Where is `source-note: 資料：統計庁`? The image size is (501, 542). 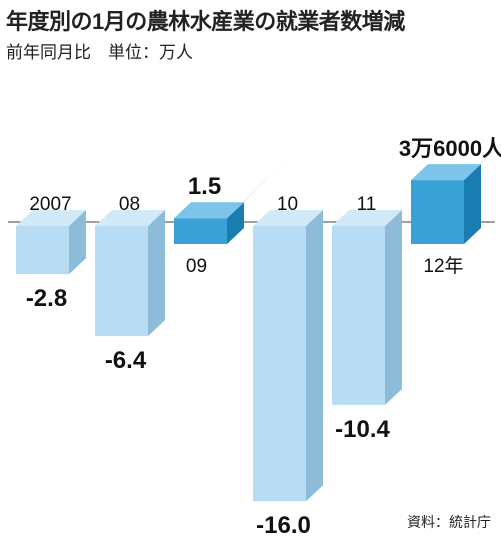
source-note: 資料：統計庁 is located at coordinates (449, 522).